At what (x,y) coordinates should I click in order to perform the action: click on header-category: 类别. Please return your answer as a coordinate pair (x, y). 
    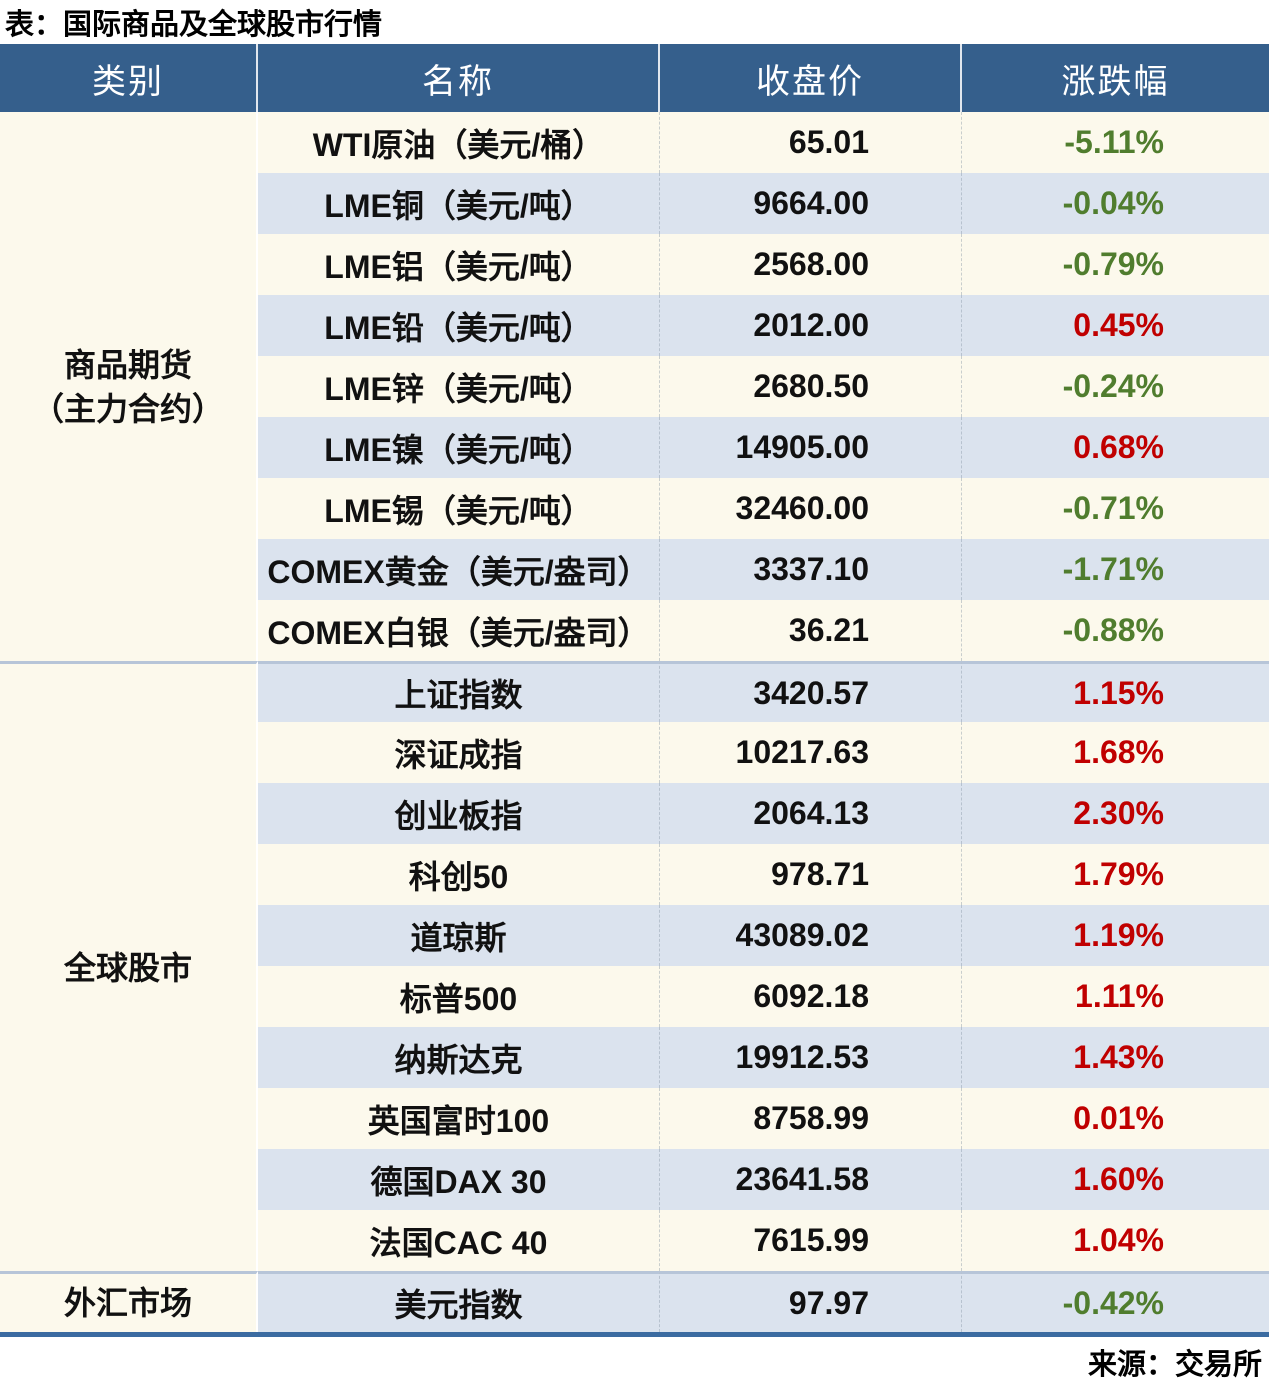
    Looking at the image, I should click on (129, 78).